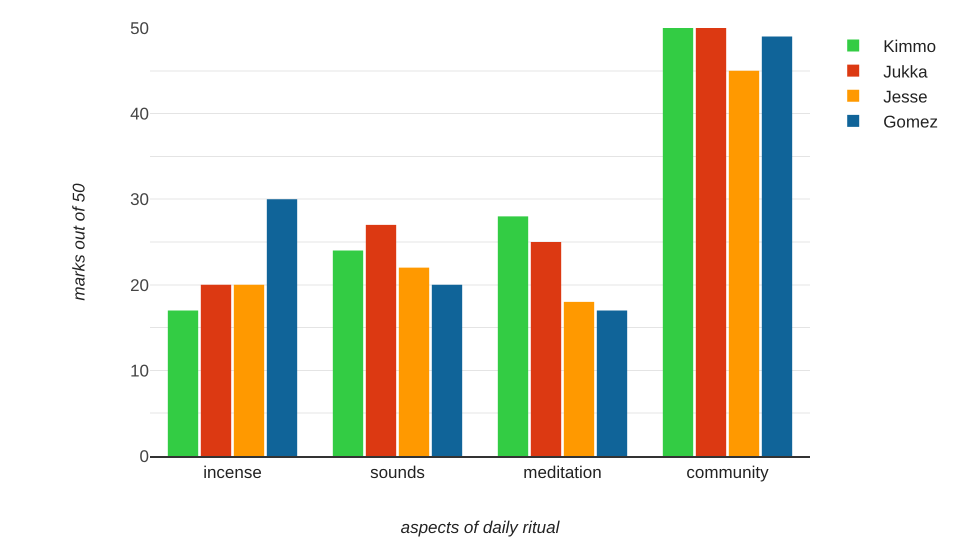 This screenshot has width=970, height=552. What do you see at coordinates (139, 285) in the screenshot?
I see `y-tick-label: 20` at bounding box center [139, 285].